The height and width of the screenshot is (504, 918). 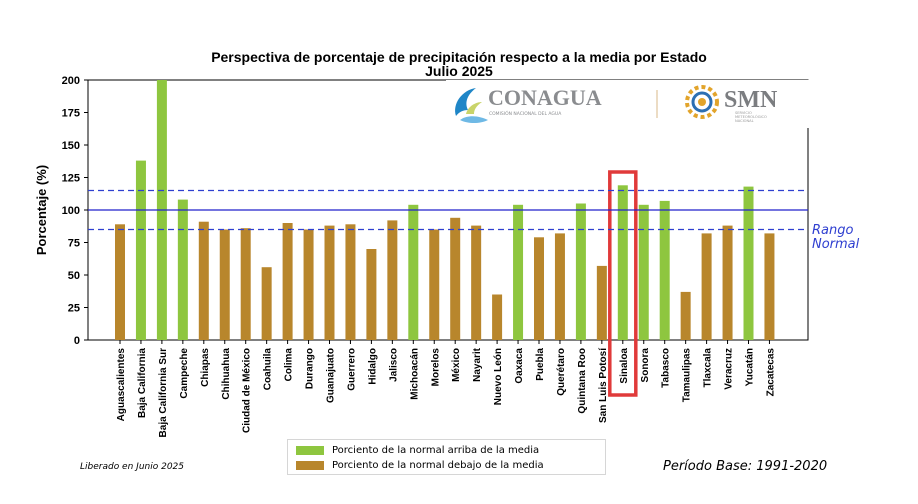 What do you see at coordinates (645, 365) in the screenshot?
I see `x-tick-label: Sonora` at bounding box center [645, 365].